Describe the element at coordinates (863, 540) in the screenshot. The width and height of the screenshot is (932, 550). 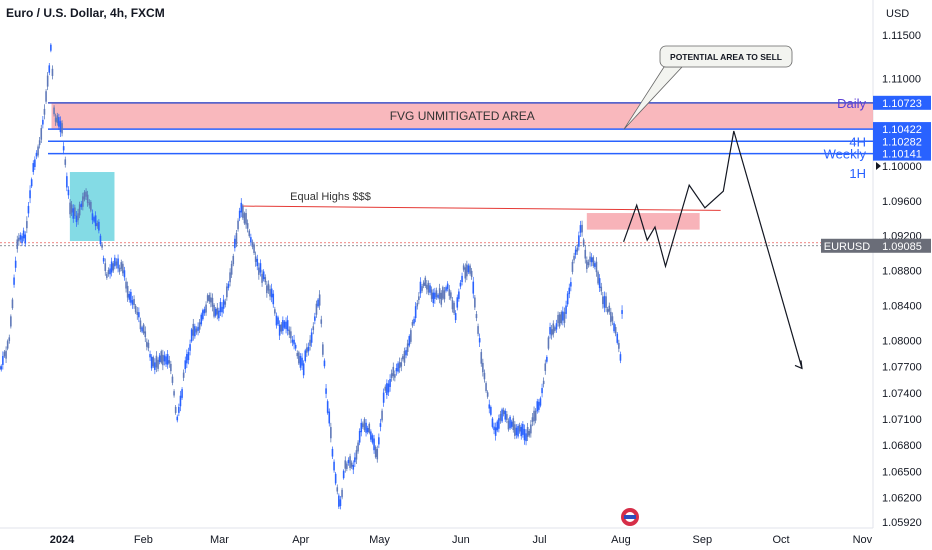
I see `x-tick-label: Nov` at that location.